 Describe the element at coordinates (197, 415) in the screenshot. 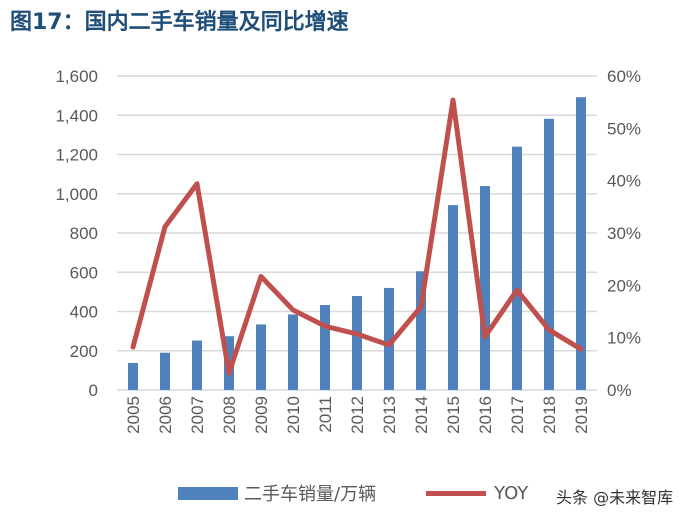

I see `x-tick-label: 2007` at that location.